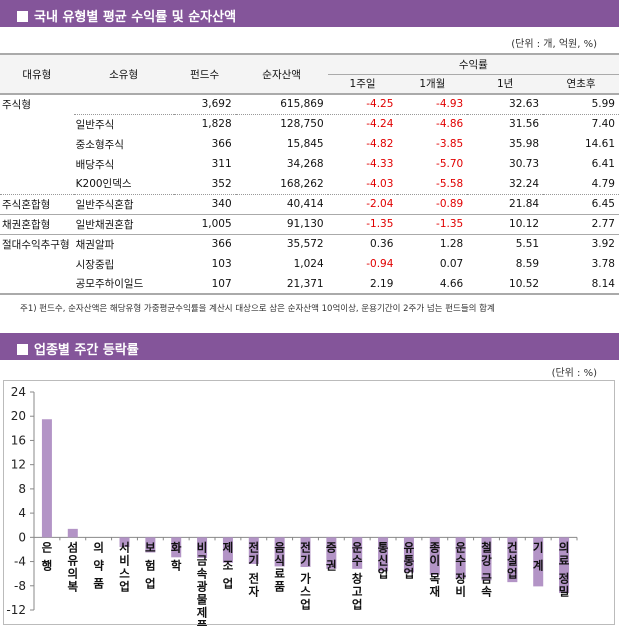  What do you see at coordinates (204, 224) in the screenshot?
I see `fund-count: 1,005` at bounding box center [204, 224].